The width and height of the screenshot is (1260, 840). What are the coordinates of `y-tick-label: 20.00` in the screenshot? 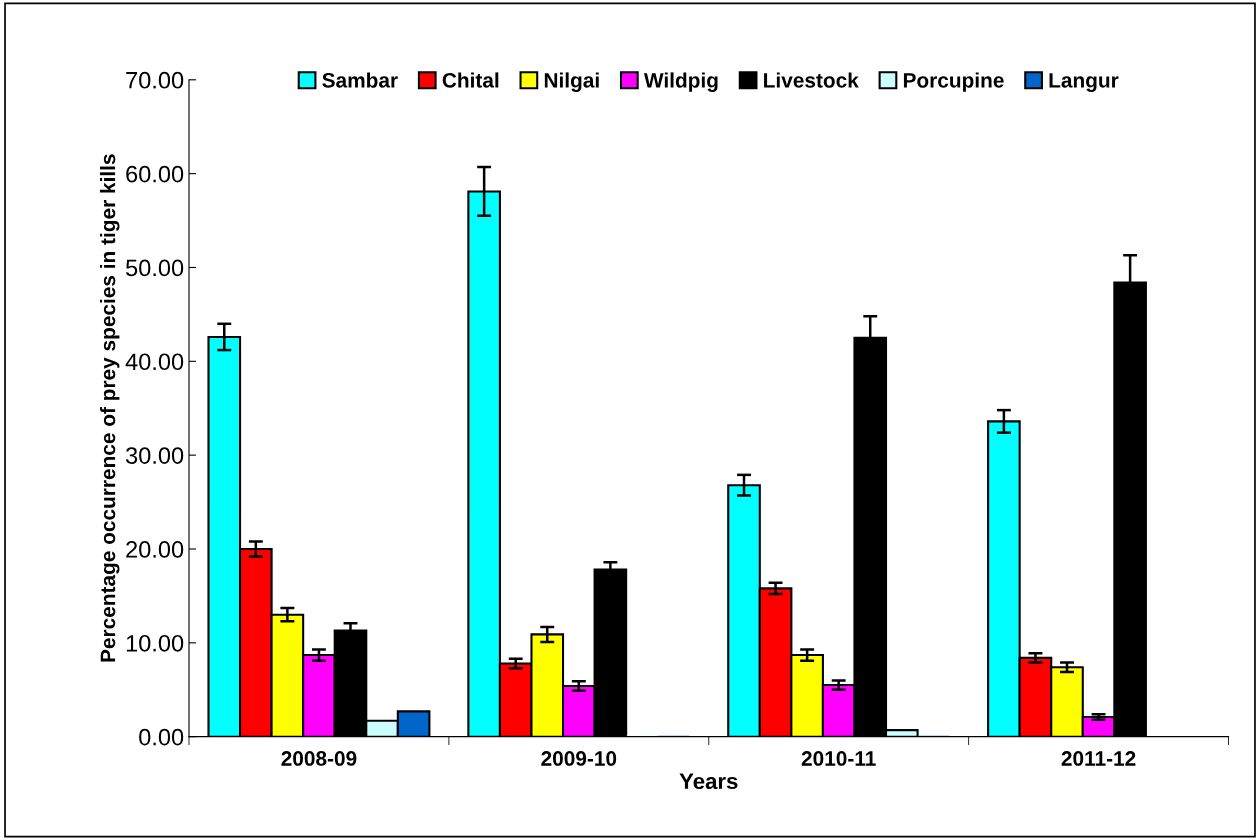 It's located at (155, 549).